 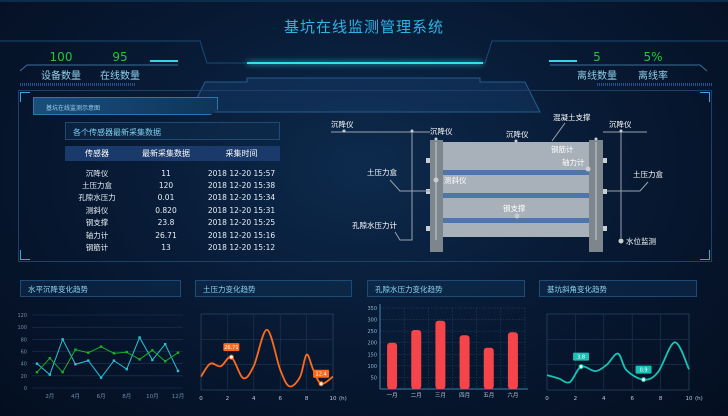 I want to click on x-tick-label: 0, so click(x=201, y=399).